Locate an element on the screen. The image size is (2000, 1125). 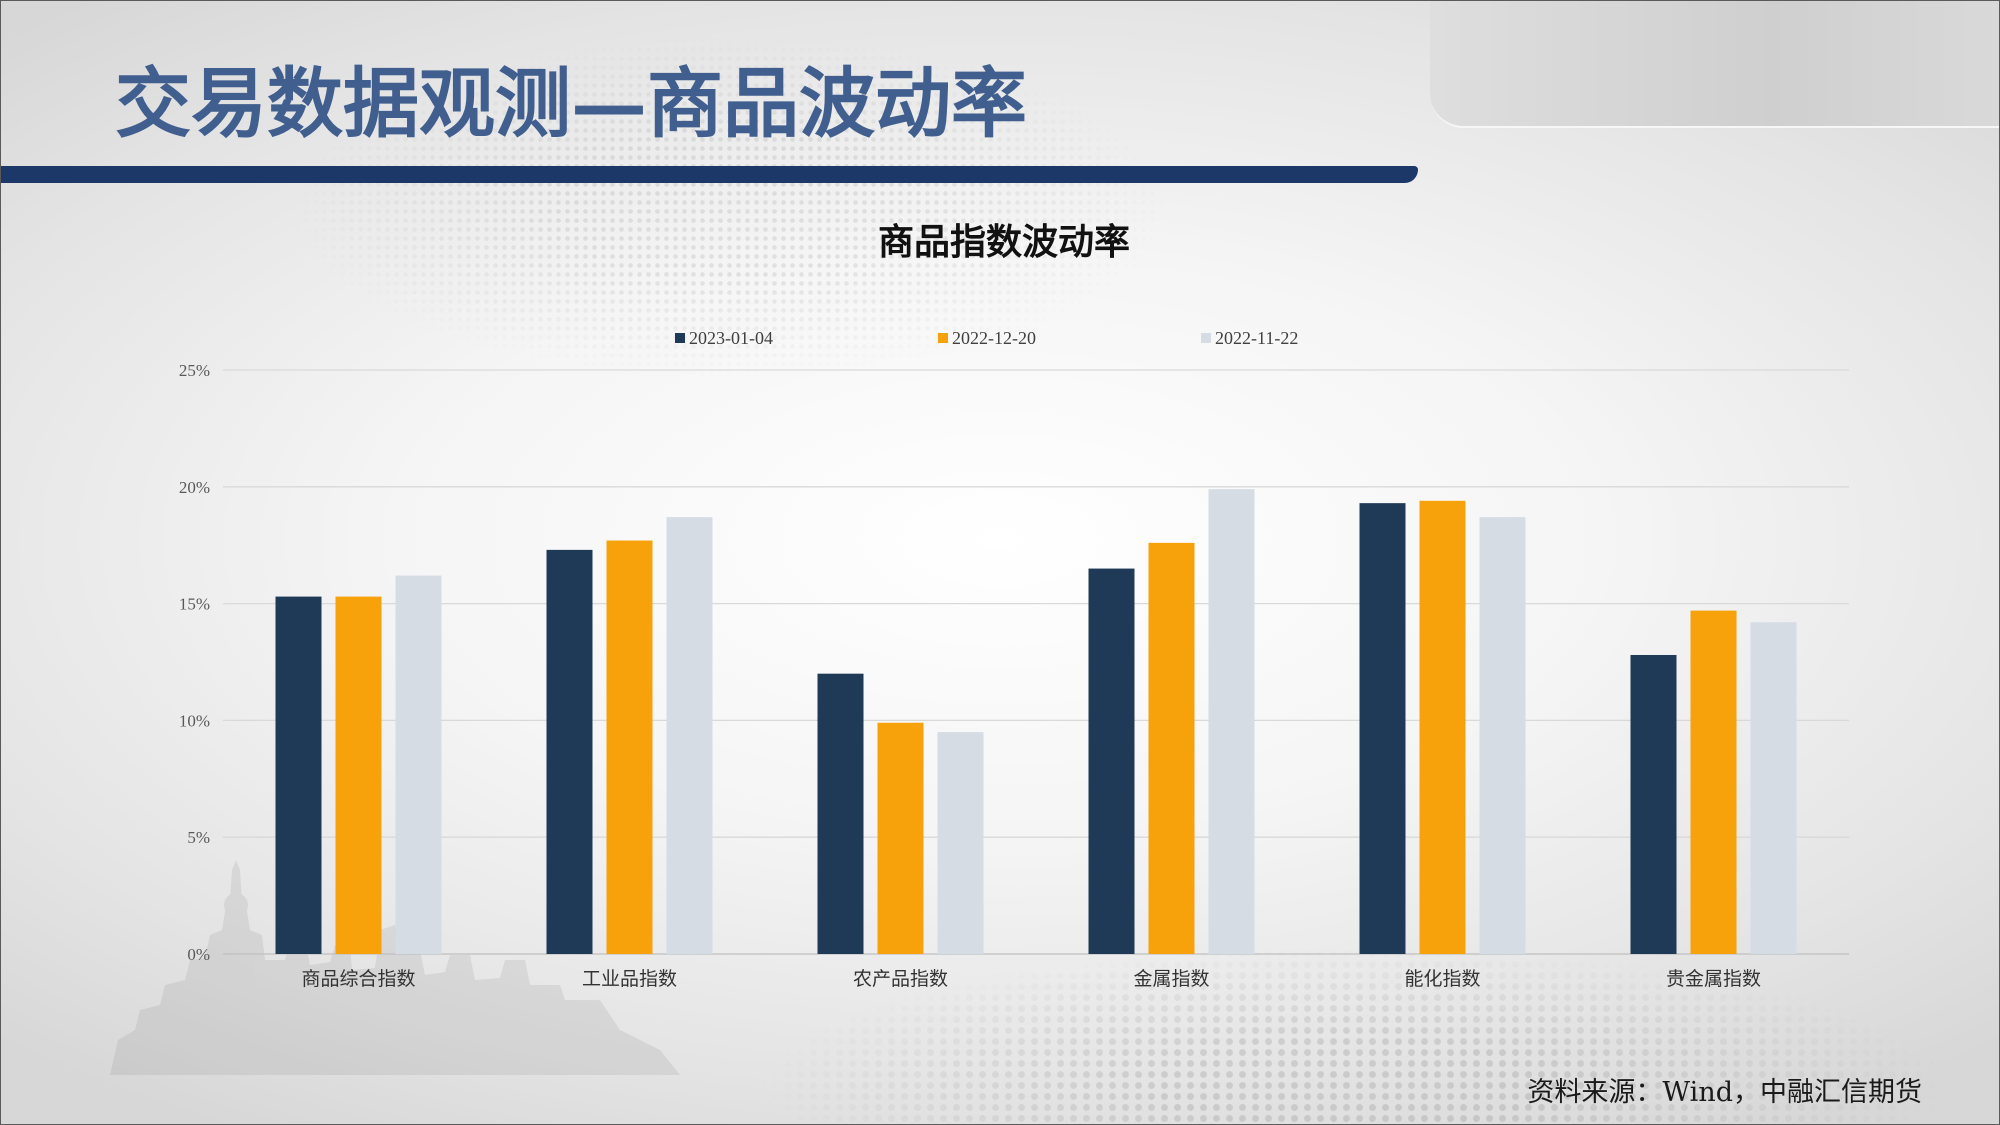
header-gray-band is located at coordinates (1715, 64).